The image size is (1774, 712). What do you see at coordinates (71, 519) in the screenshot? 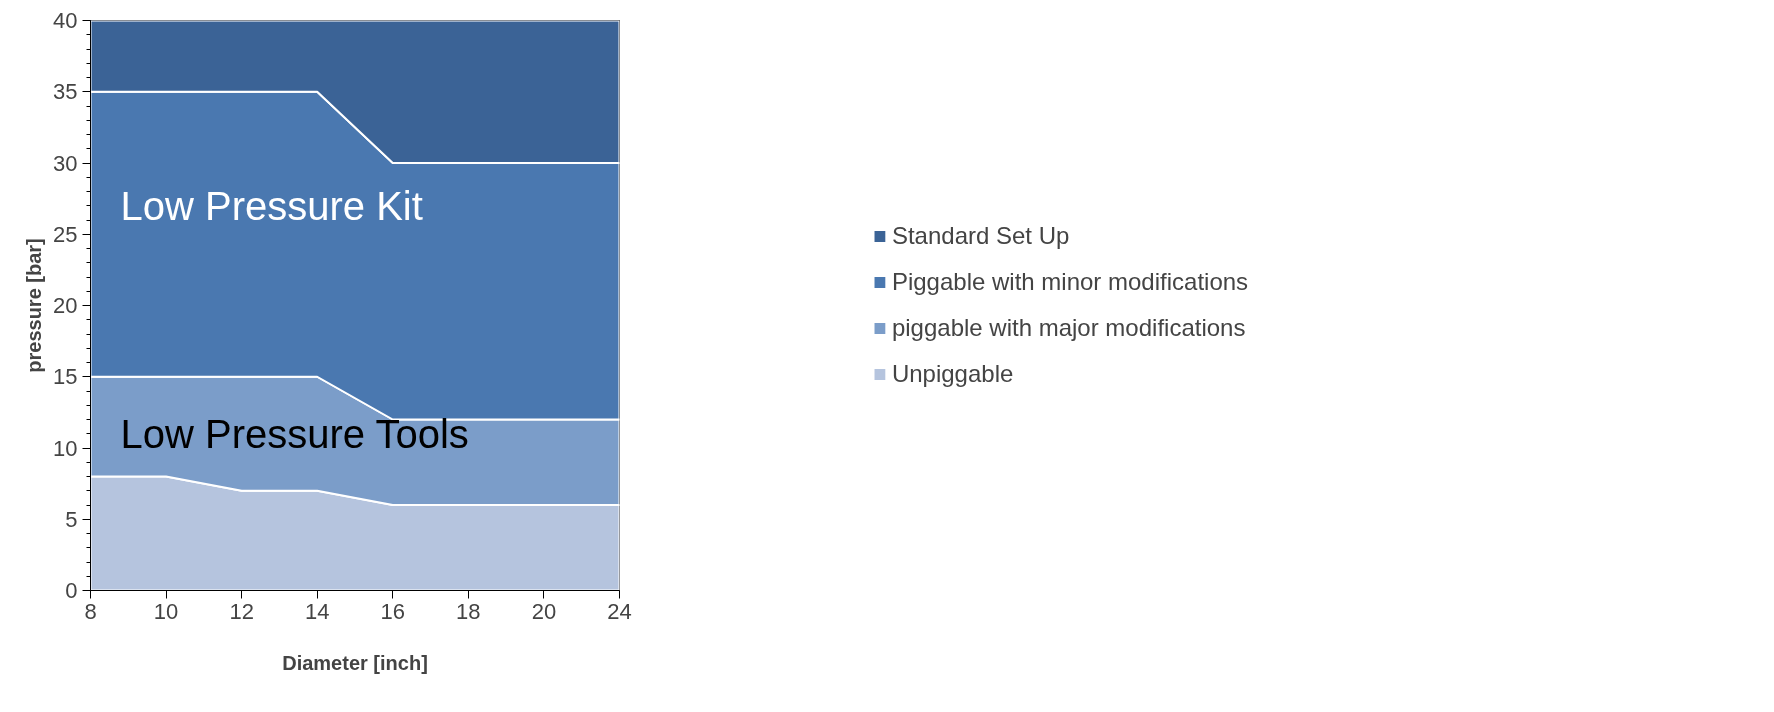
I see `y-tick-label: 5` at bounding box center [71, 519].